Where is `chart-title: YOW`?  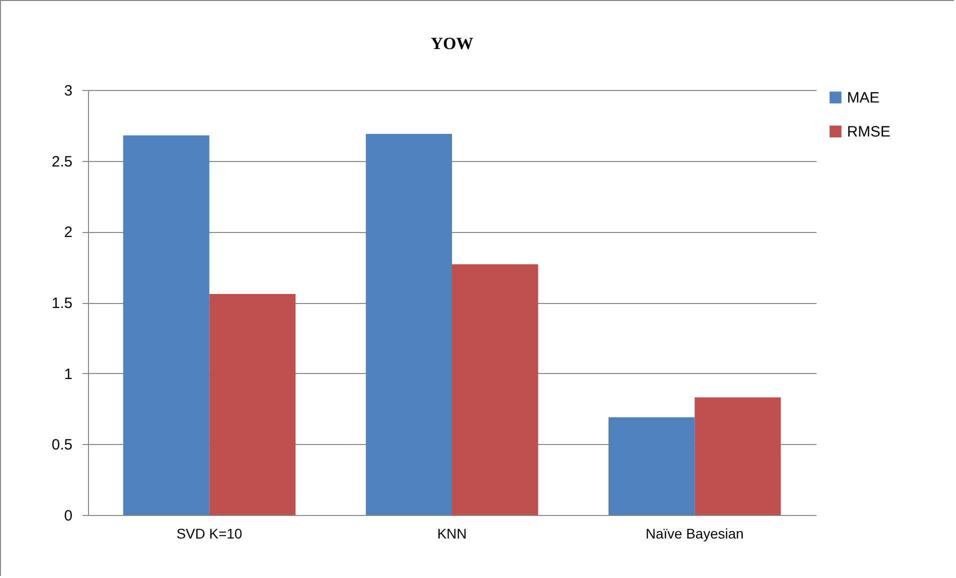
chart-title: YOW is located at coordinates (452, 43).